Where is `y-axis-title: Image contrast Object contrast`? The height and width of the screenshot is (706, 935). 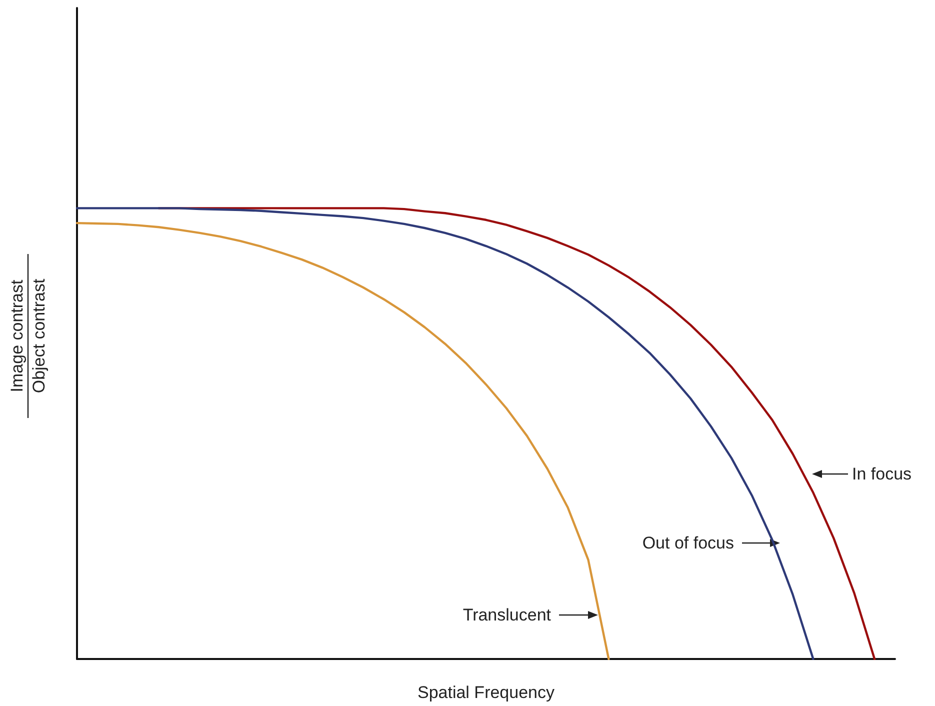 y-axis-title: Image contrast Object contrast is located at coordinates (28, 336).